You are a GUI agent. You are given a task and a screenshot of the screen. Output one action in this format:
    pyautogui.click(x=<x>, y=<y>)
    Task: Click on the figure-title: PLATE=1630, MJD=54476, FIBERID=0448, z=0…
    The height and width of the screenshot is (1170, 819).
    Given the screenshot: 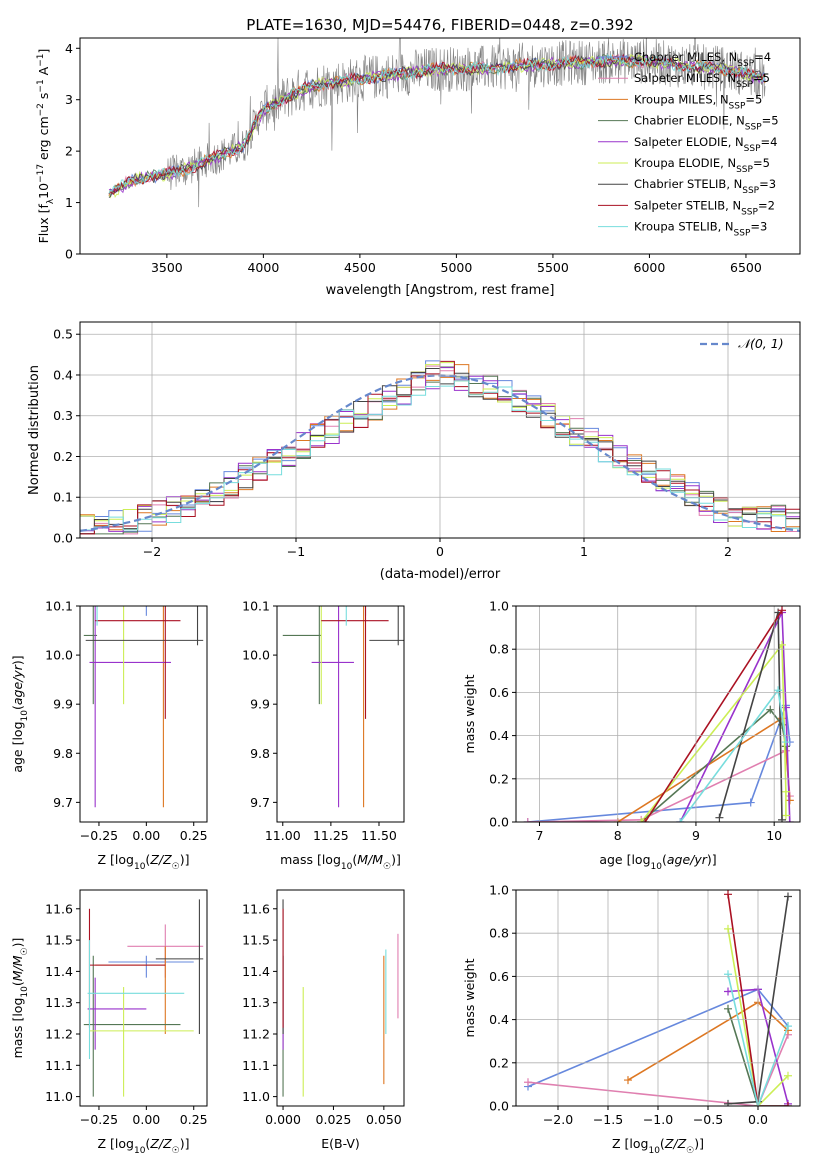 What is the action you would take?
    pyautogui.click(x=439, y=25)
    